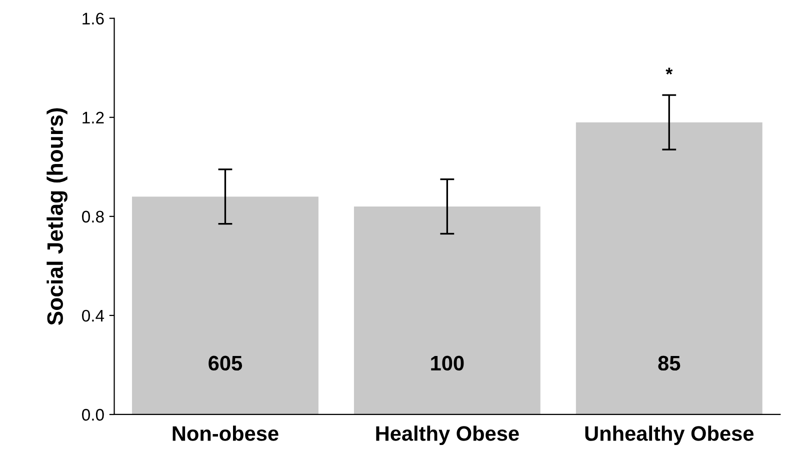 This screenshot has height=458, width=788. Describe the element at coordinates (669, 436) in the screenshot. I see `x-tick-label: Unhealthy Obese` at that location.